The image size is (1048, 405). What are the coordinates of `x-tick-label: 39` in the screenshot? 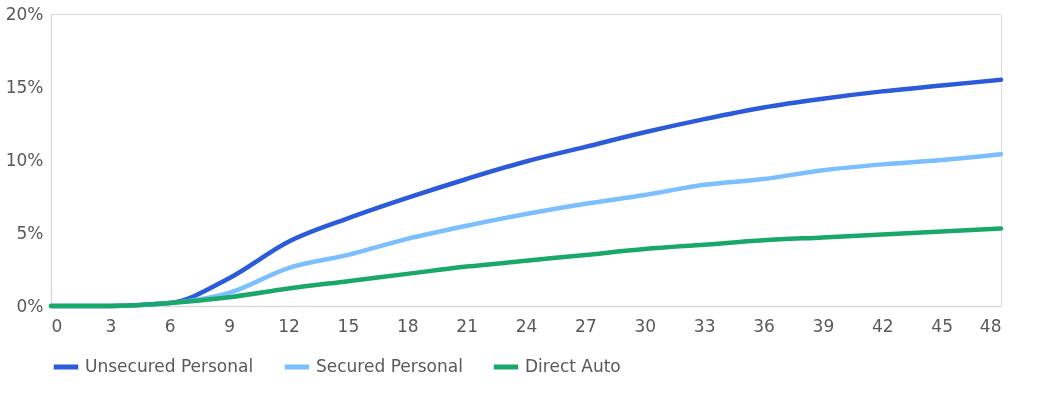 It's located at (823, 325).